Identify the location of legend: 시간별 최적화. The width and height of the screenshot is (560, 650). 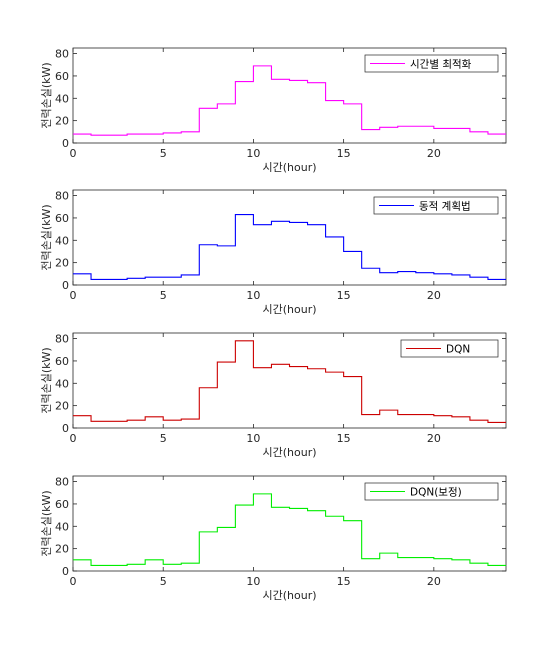
(431, 63).